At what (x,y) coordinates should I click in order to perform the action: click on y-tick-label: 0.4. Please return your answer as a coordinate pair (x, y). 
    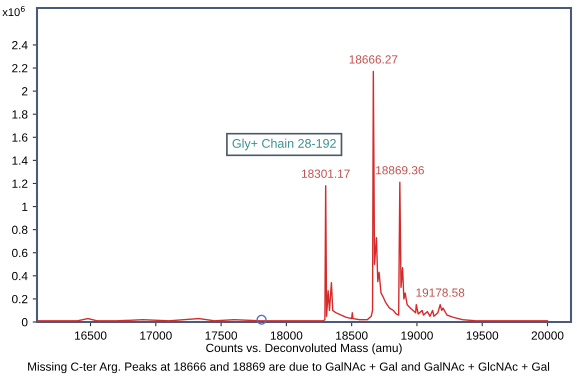
    Looking at the image, I should click on (20, 276).